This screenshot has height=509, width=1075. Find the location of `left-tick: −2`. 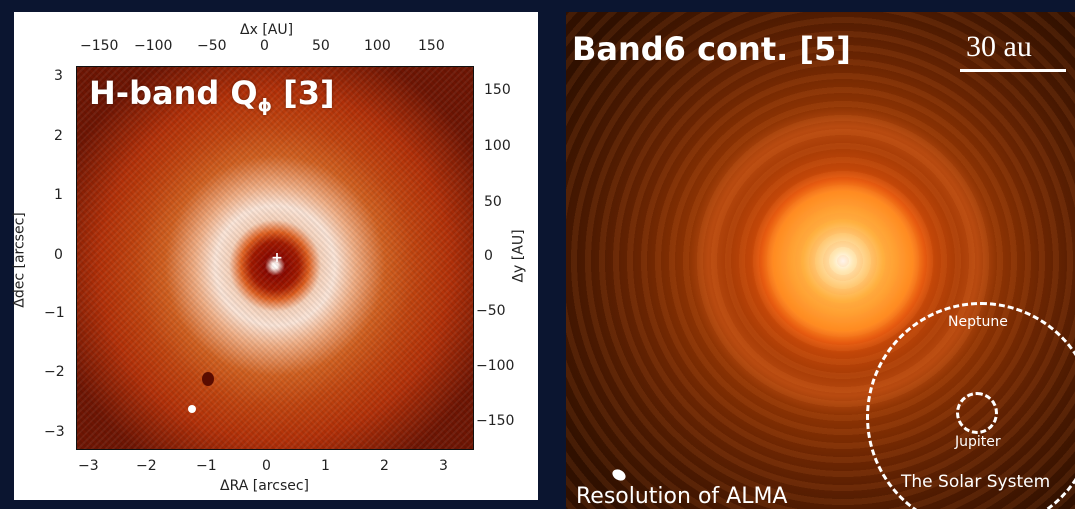

left-tick: −2 is located at coordinates (54, 372).